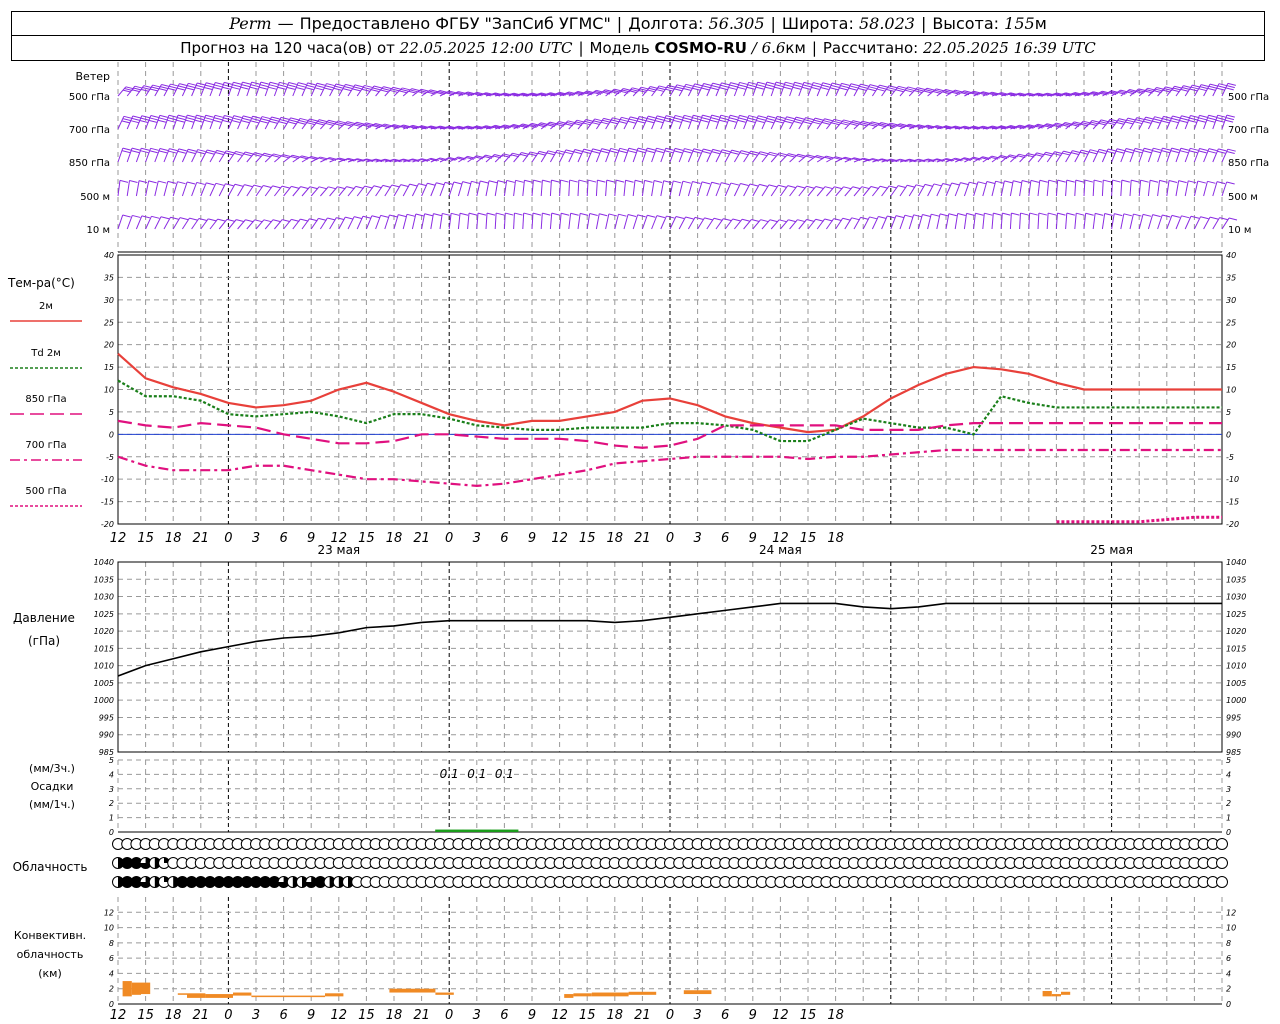 Image resolution: width=1280 pixels, height=1024 pixels. What do you see at coordinates (666, 23) in the screenshot?
I see `longitude-label: Долгота:` at bounding box center [666, 23].